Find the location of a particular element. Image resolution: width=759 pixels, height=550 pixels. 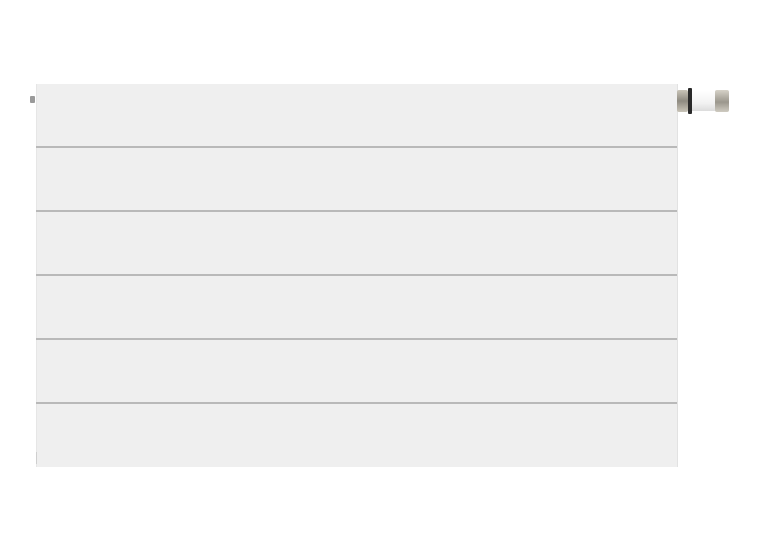

valve-ring is located at coordinates (690, 101).